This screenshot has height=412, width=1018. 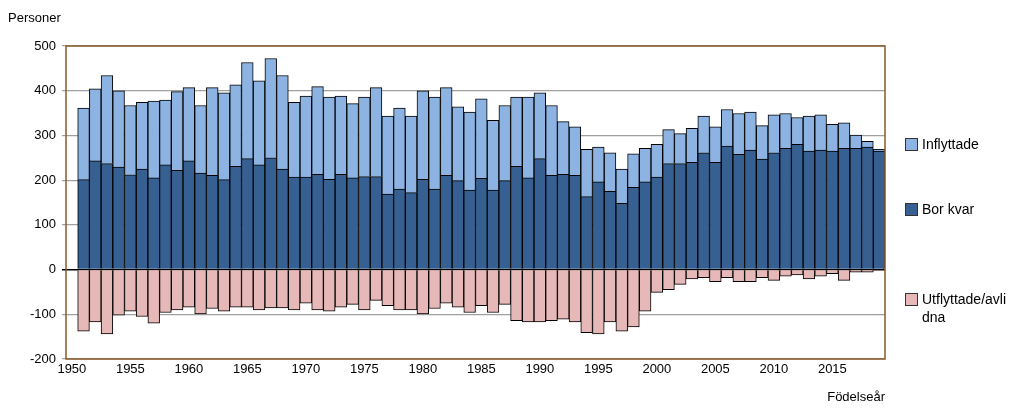 I want to click on x-tick-label: 1950, so click(x=72, y=369).